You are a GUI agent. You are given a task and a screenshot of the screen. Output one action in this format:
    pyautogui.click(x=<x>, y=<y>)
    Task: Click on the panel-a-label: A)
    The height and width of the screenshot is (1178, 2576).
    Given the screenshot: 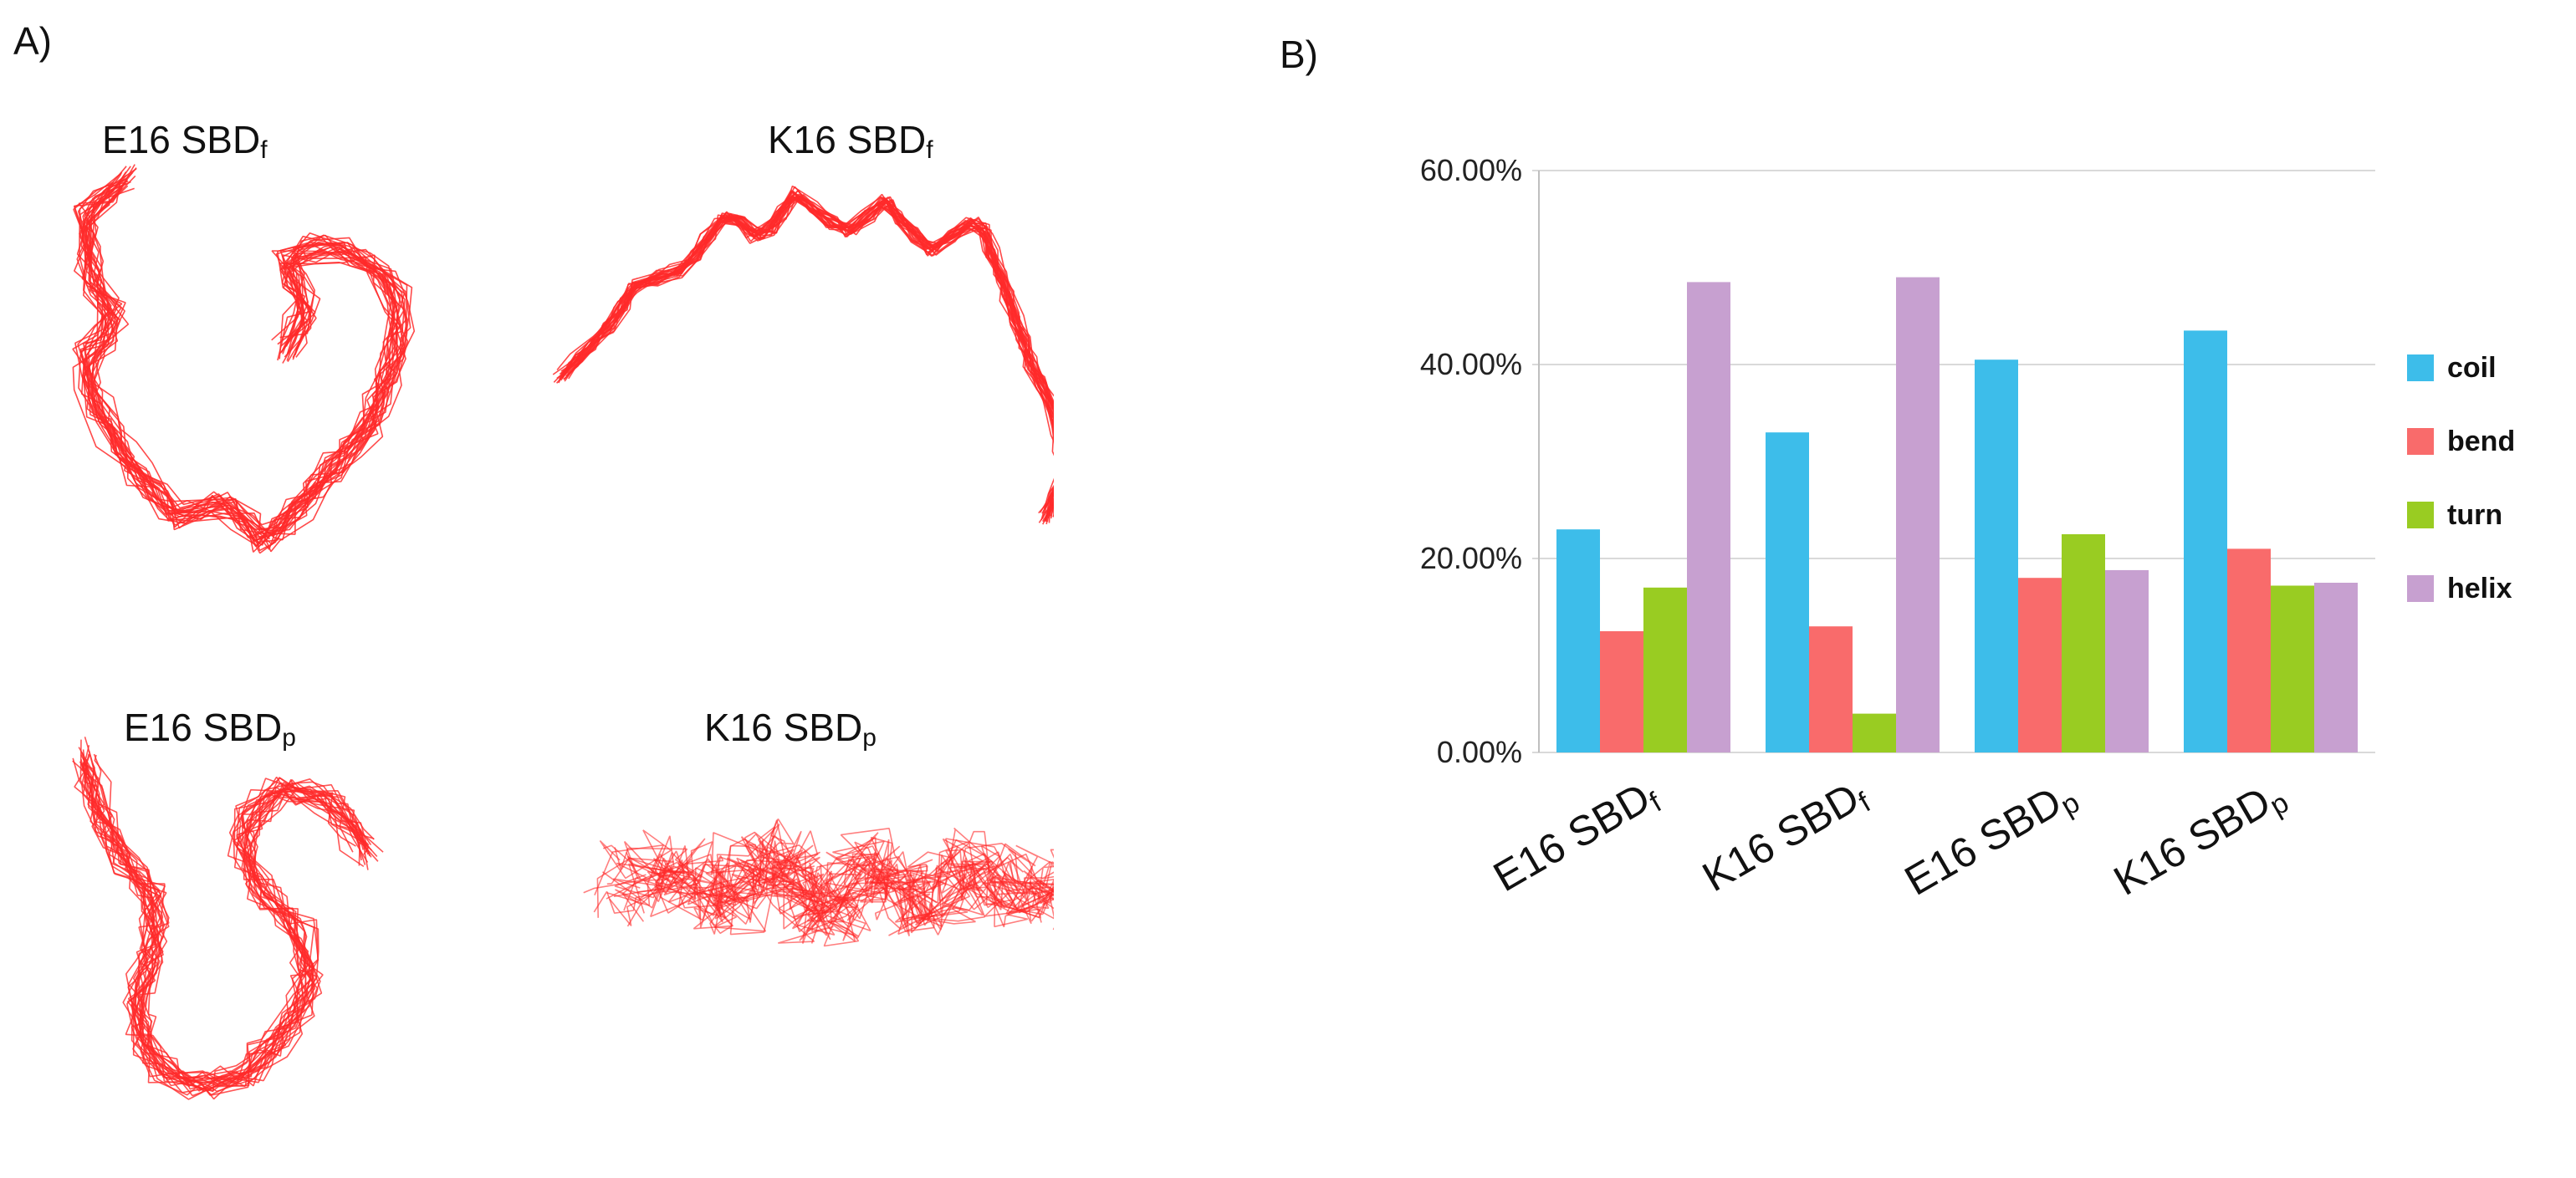 What is the action you would take?
    pyautogui.click(x=32, y=41)
    